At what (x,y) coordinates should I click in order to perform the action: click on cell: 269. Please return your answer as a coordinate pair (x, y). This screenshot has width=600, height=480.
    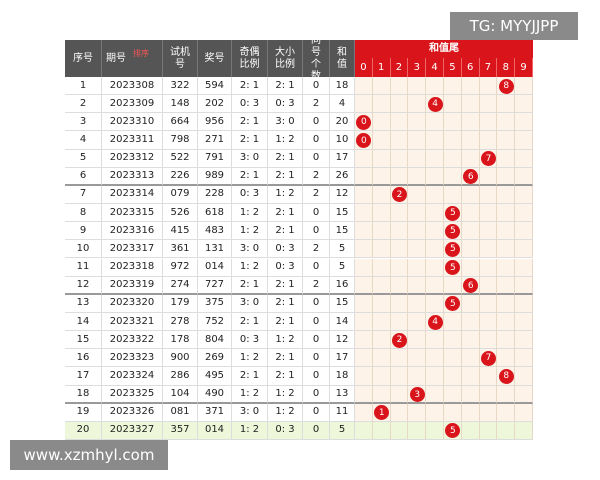
    Looking at the image, I should click on (215, 358).